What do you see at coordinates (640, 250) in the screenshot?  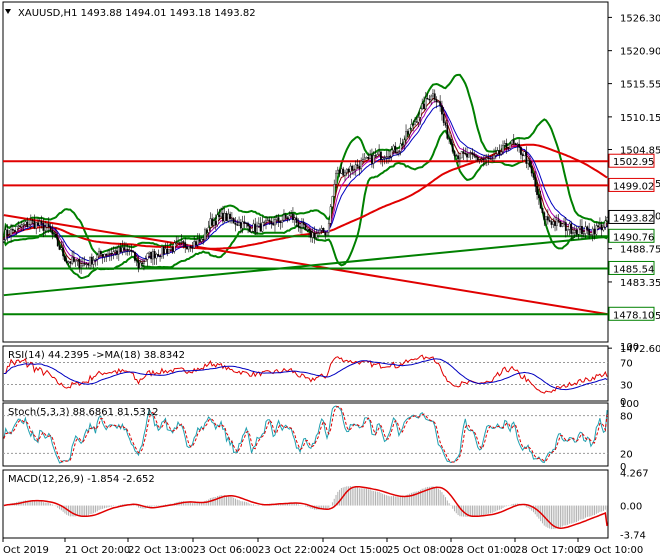 I see `price-tick-label: 1488.75` at bounding box center [640, 250].